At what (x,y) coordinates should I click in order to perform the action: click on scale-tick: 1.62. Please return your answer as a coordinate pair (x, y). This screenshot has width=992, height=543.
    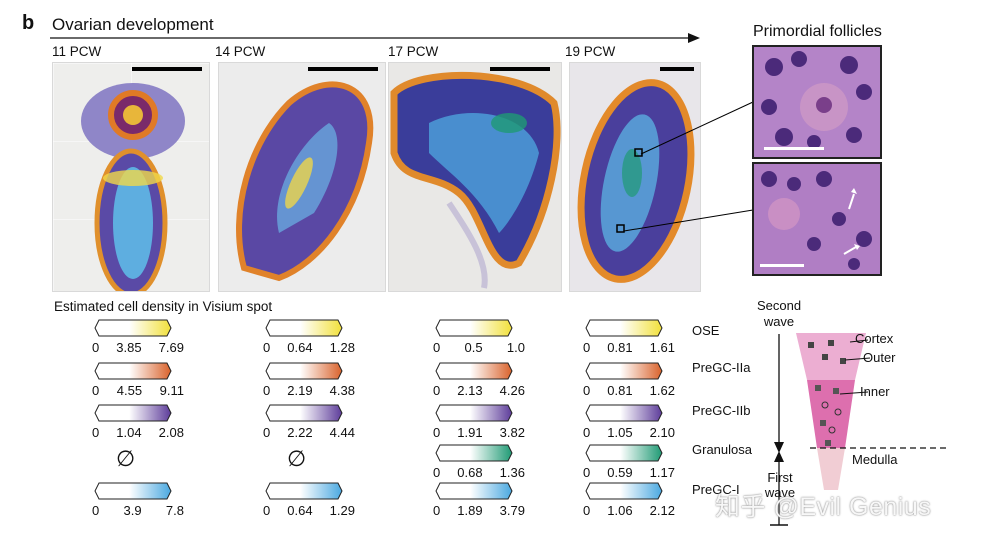
    Looking at the image, I should click on (662, 390).